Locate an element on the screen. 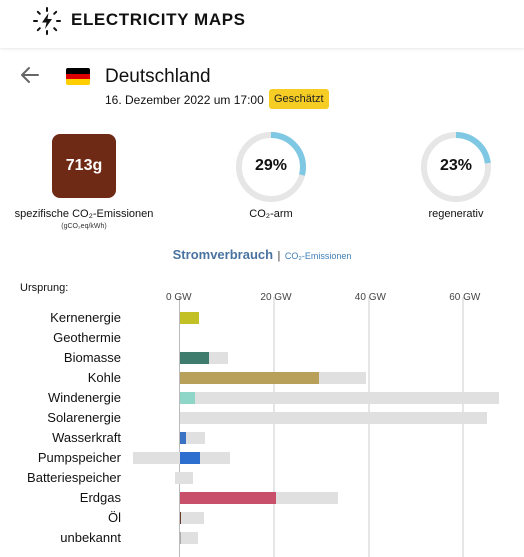  axis-tick-label: 20 GW is located at coordinates (276, 297).